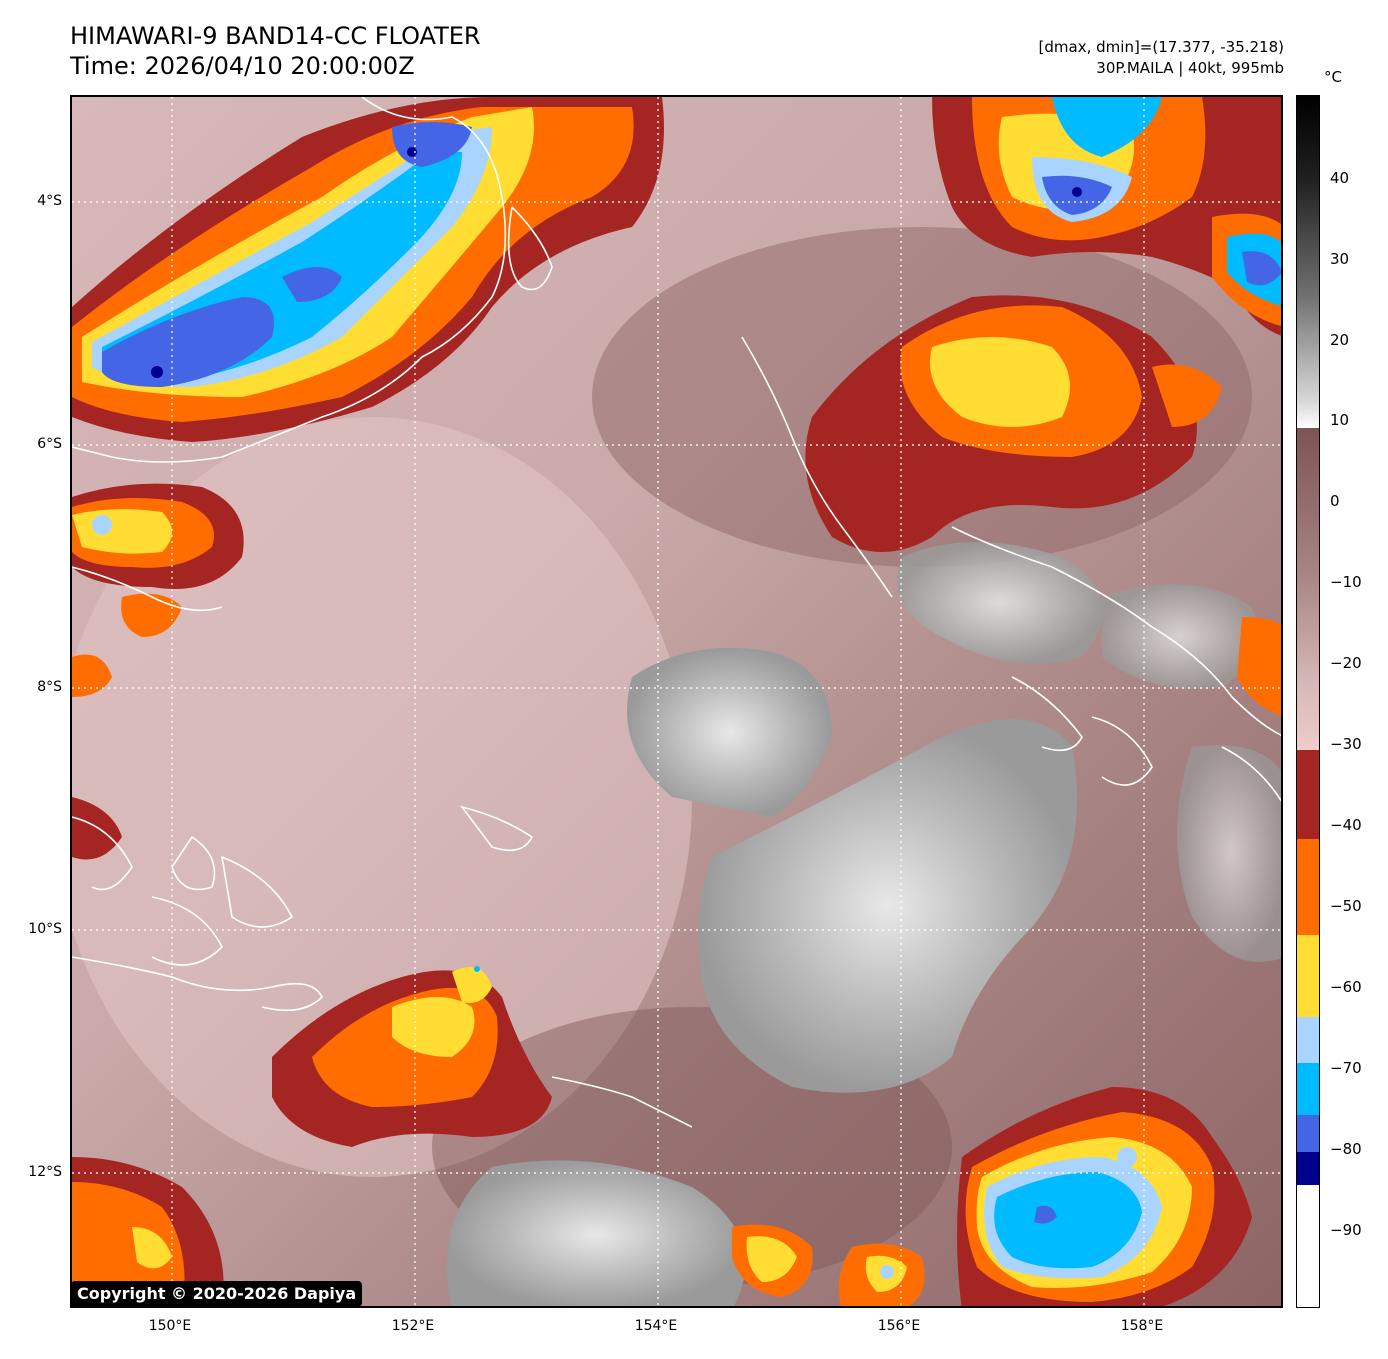  What do you see at coordinates (1346, 663) in the screenshot?
I see `colorbar-tick-minus20: −20` at bounding box center [1346, 663].